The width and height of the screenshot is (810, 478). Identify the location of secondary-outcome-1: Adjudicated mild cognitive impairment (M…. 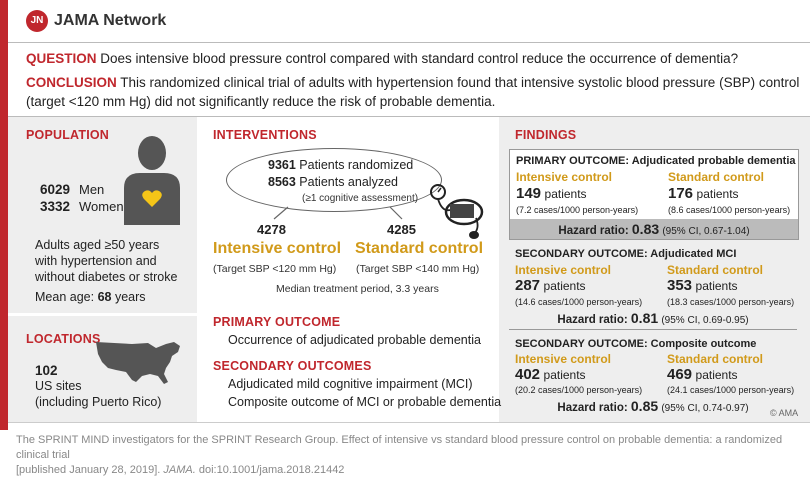
(350, 384).